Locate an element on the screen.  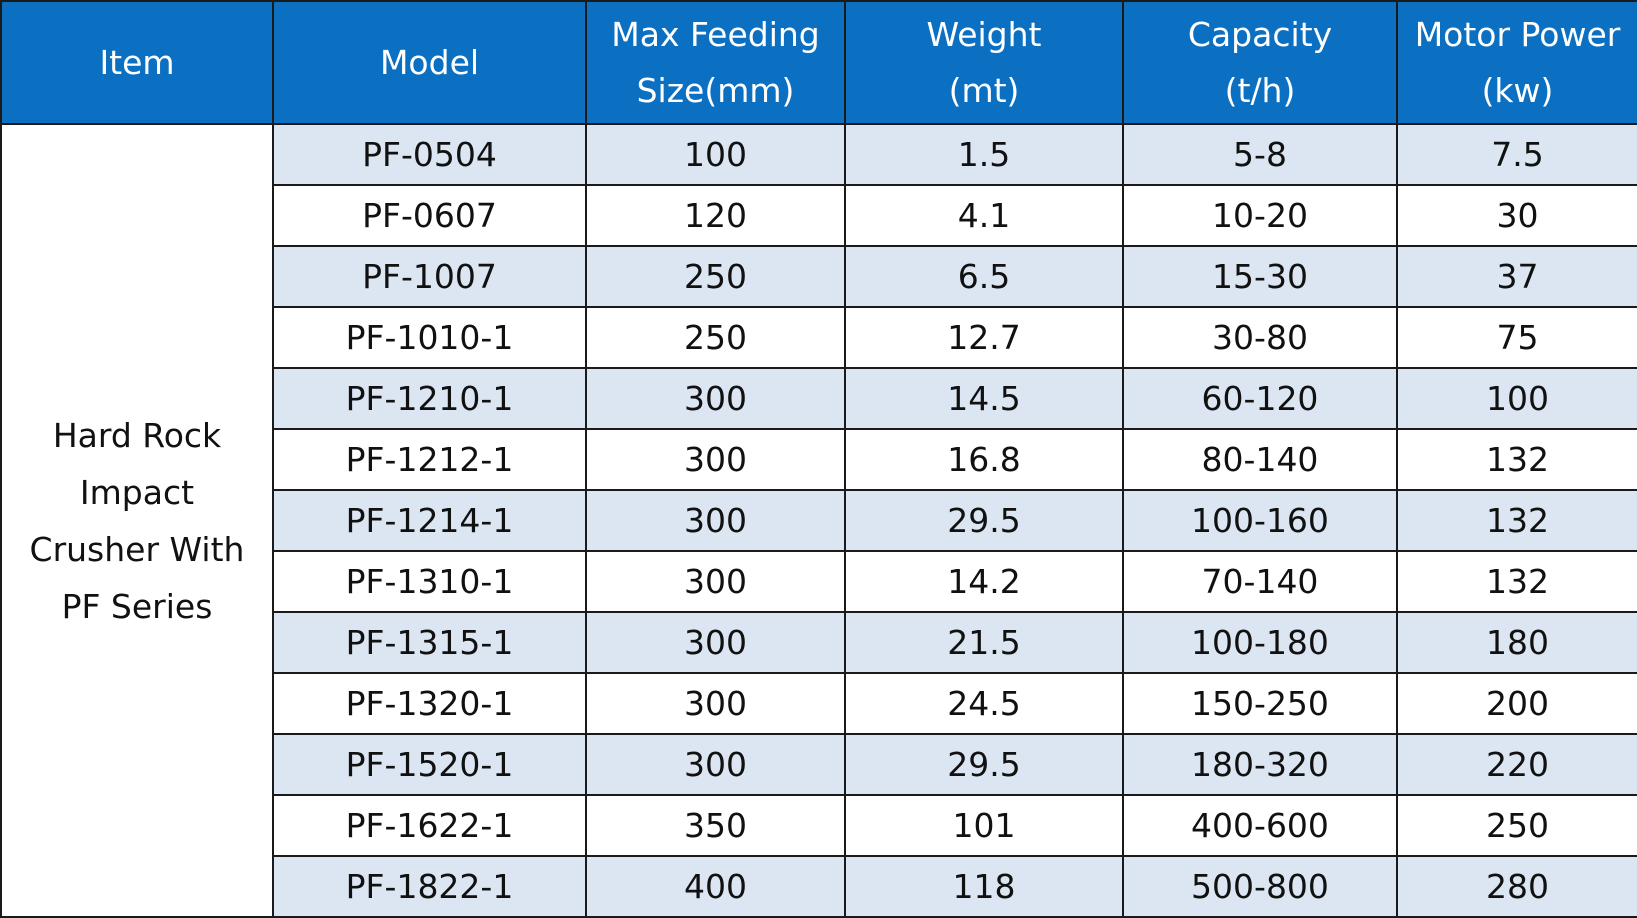
weight-cell: 1.5 is located at coordinates (984, 154).